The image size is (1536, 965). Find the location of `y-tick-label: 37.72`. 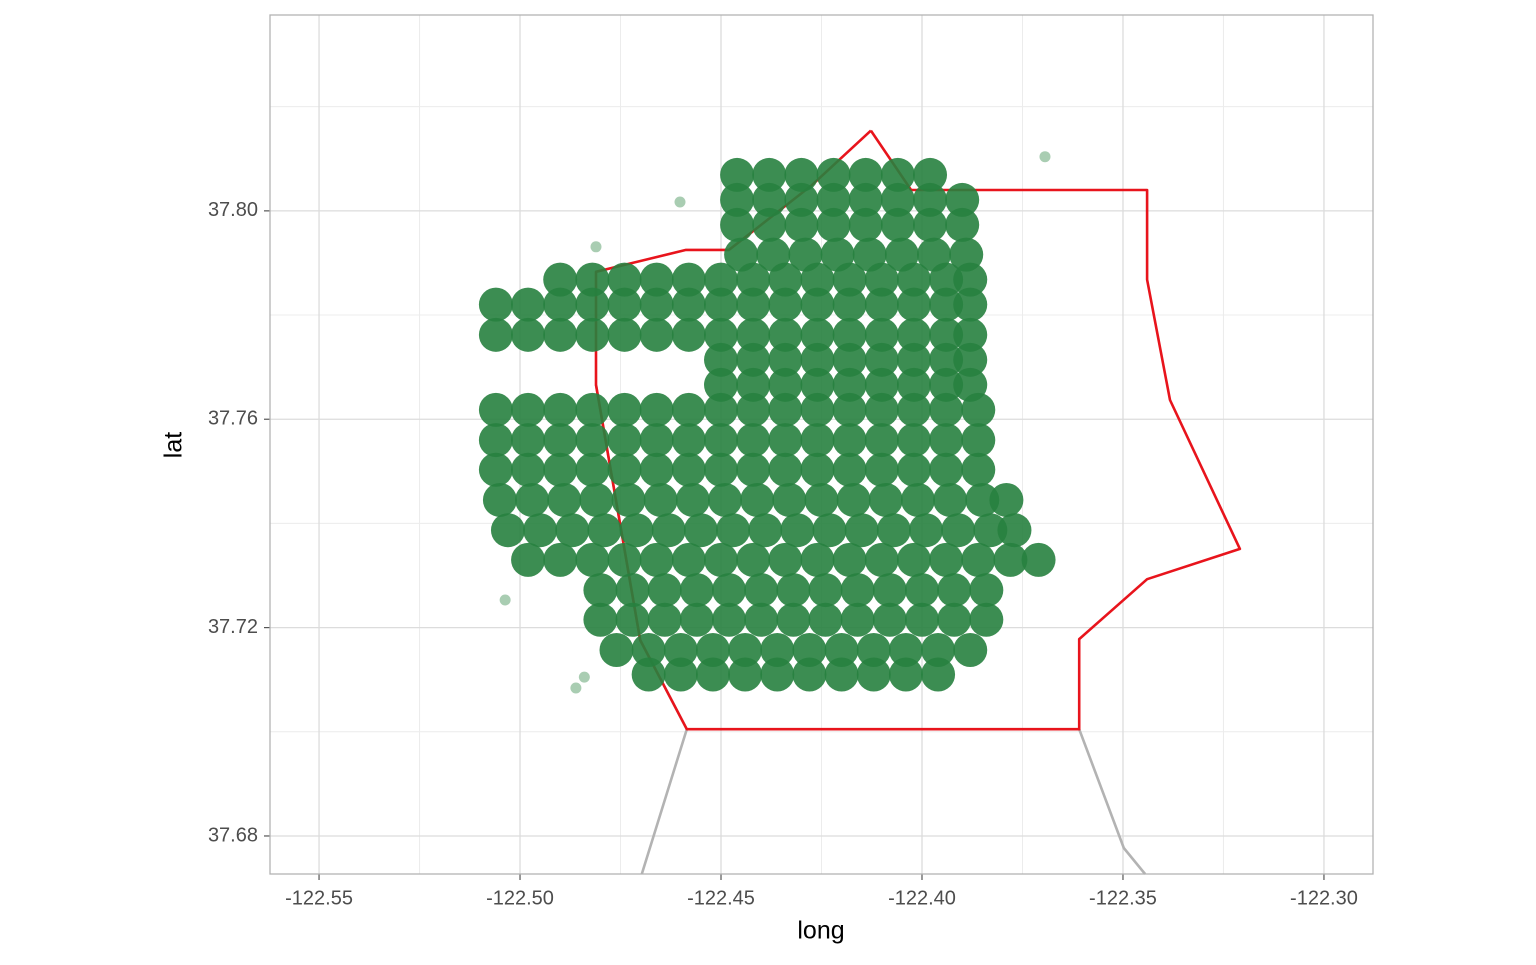

y-tick-label: 37.72 is located at coordinates (233, 627).